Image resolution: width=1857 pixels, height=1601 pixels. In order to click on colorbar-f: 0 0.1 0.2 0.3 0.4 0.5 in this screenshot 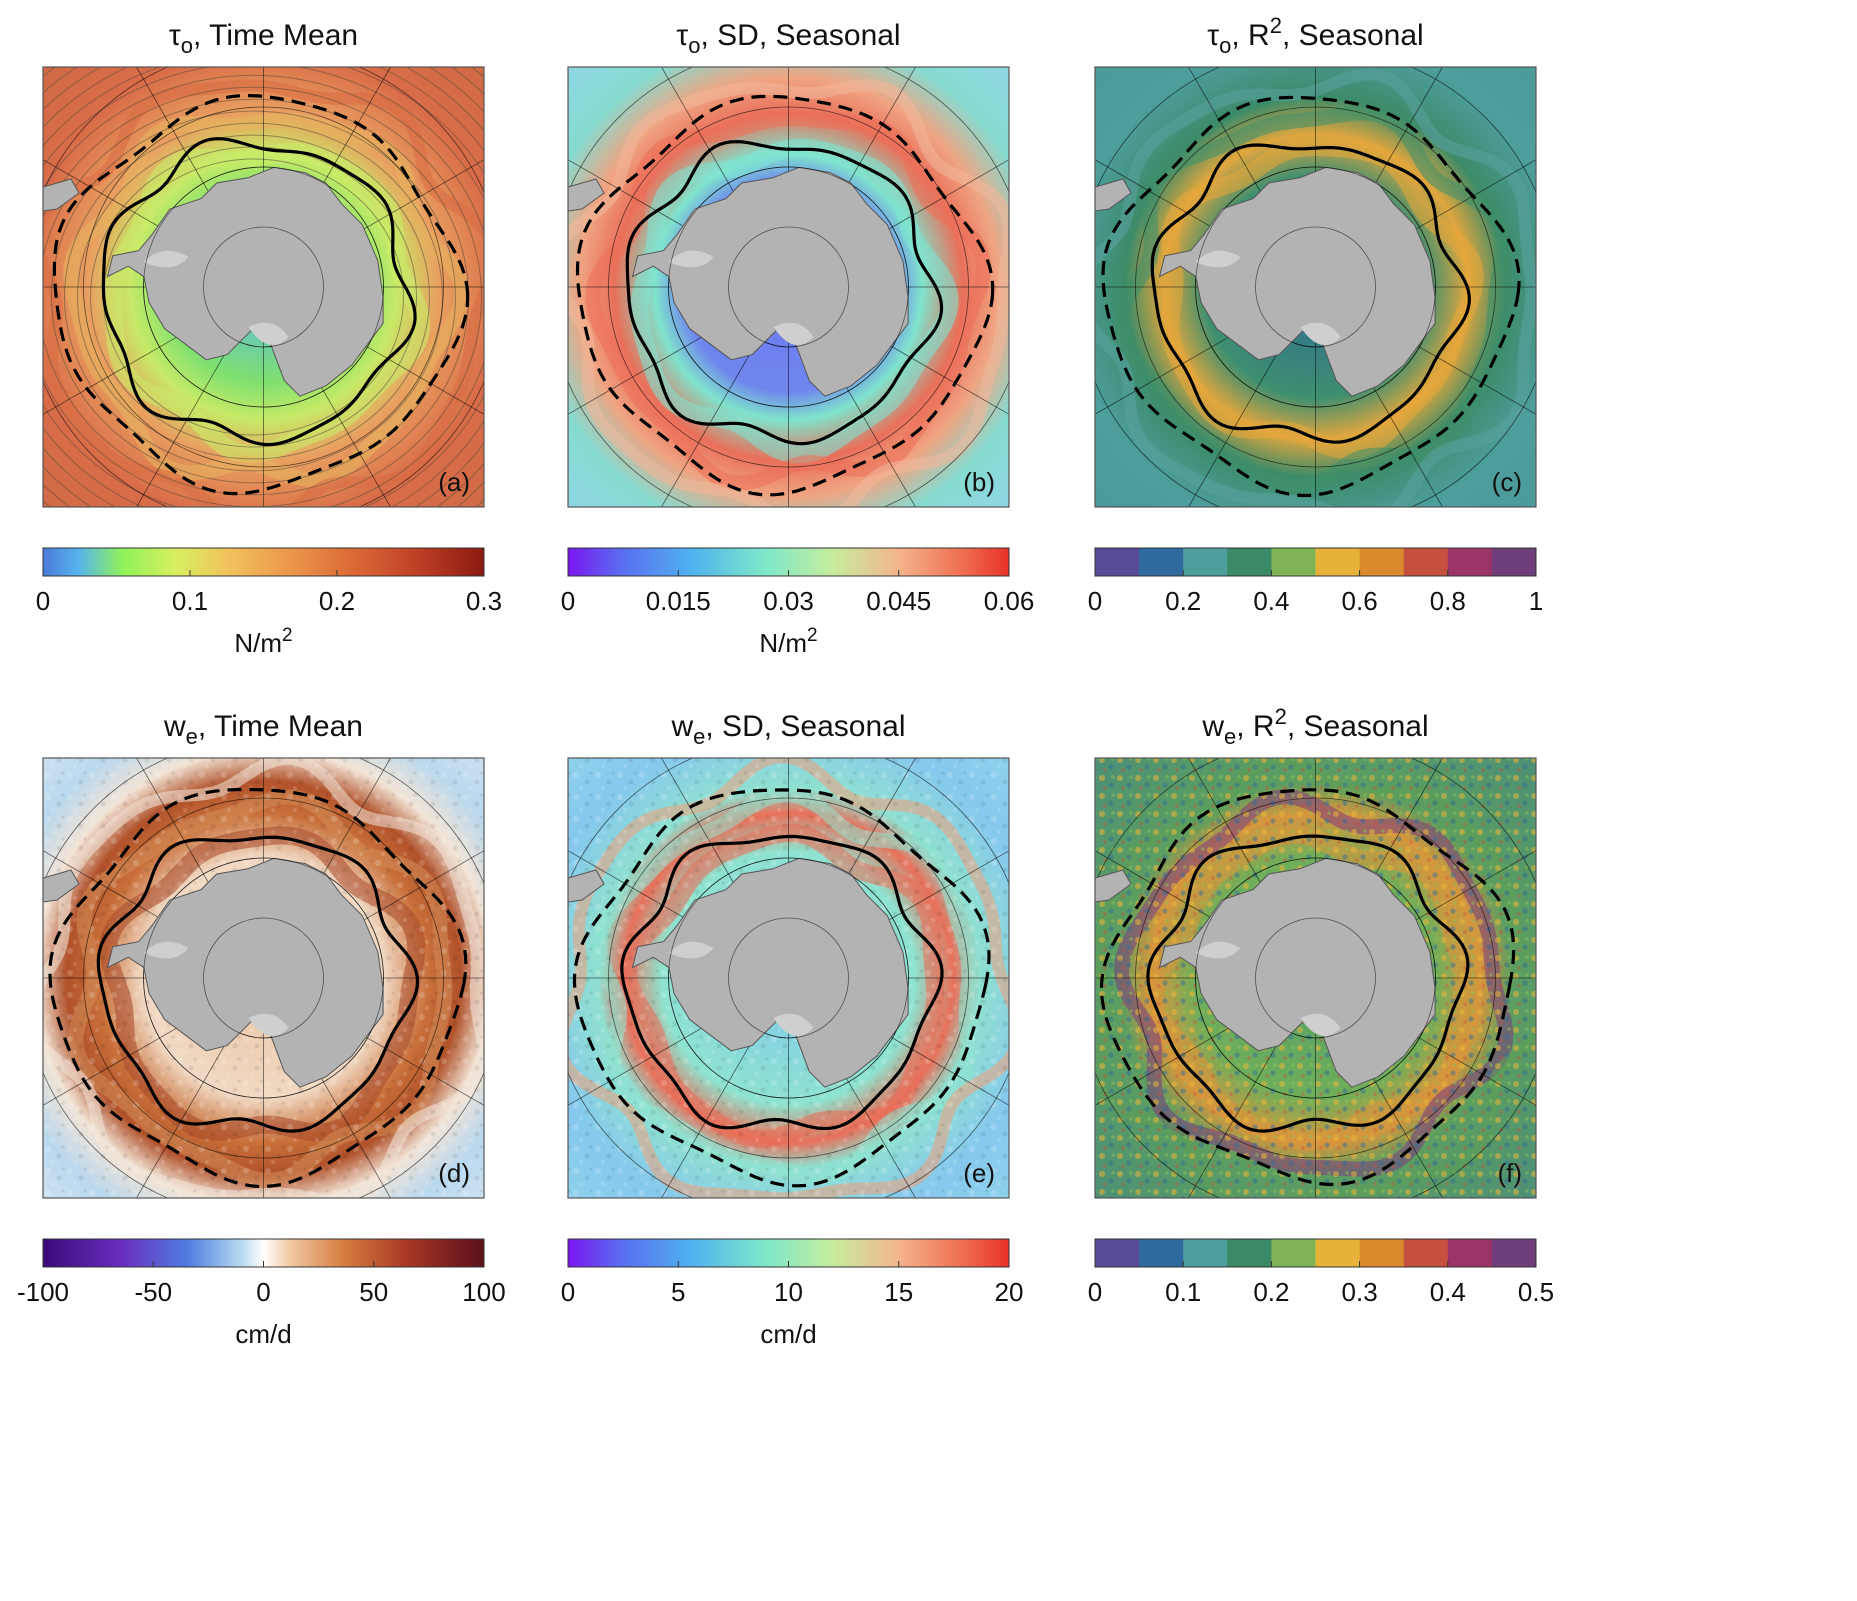, I will do `click(1321, 1272)`.